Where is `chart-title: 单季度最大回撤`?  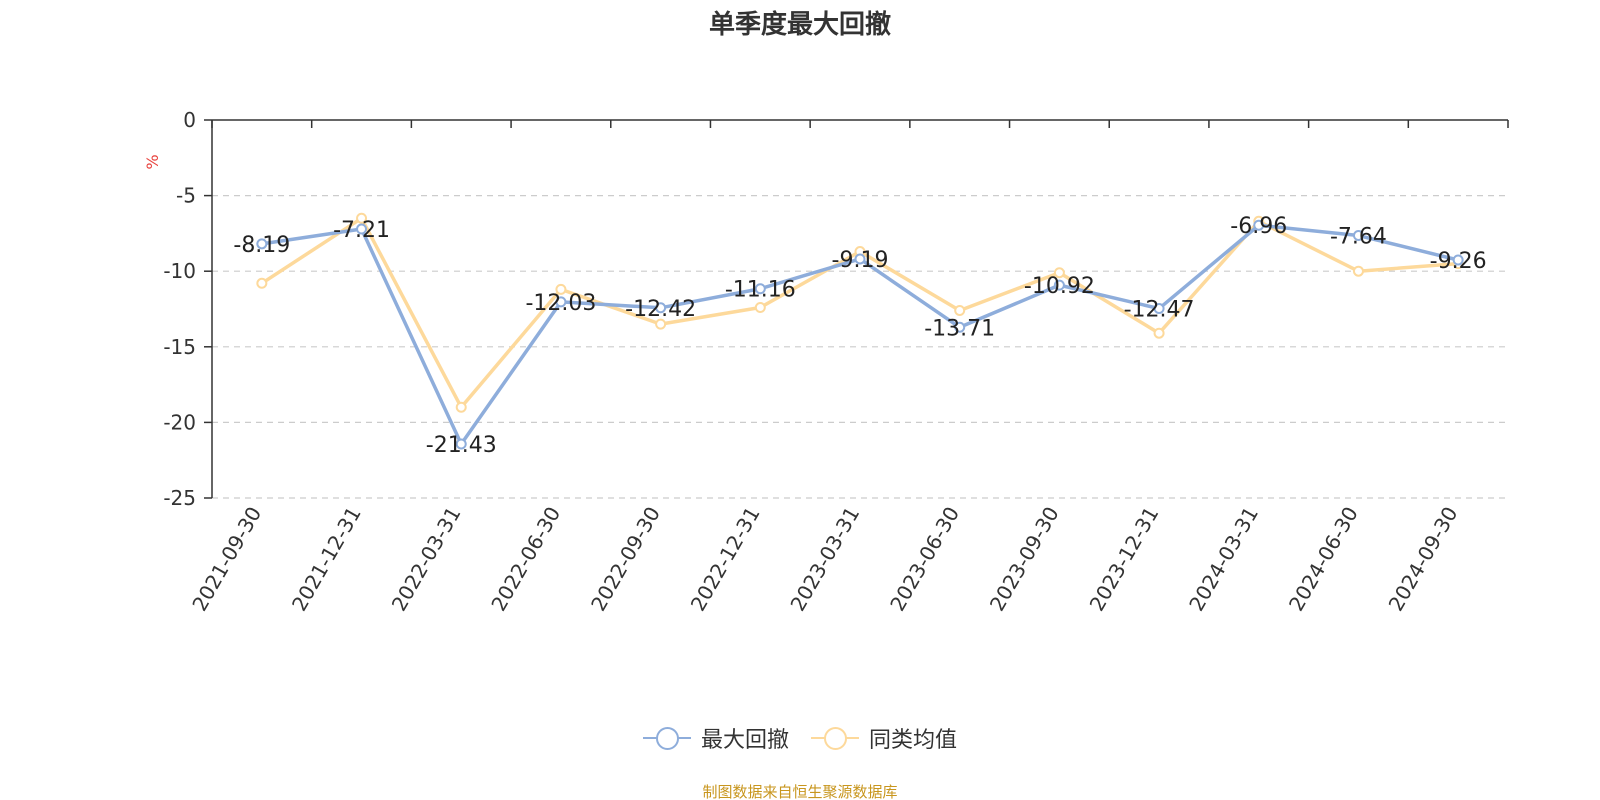
chart-title: 单季度最大回撤 is located at coordinates (799, 25).